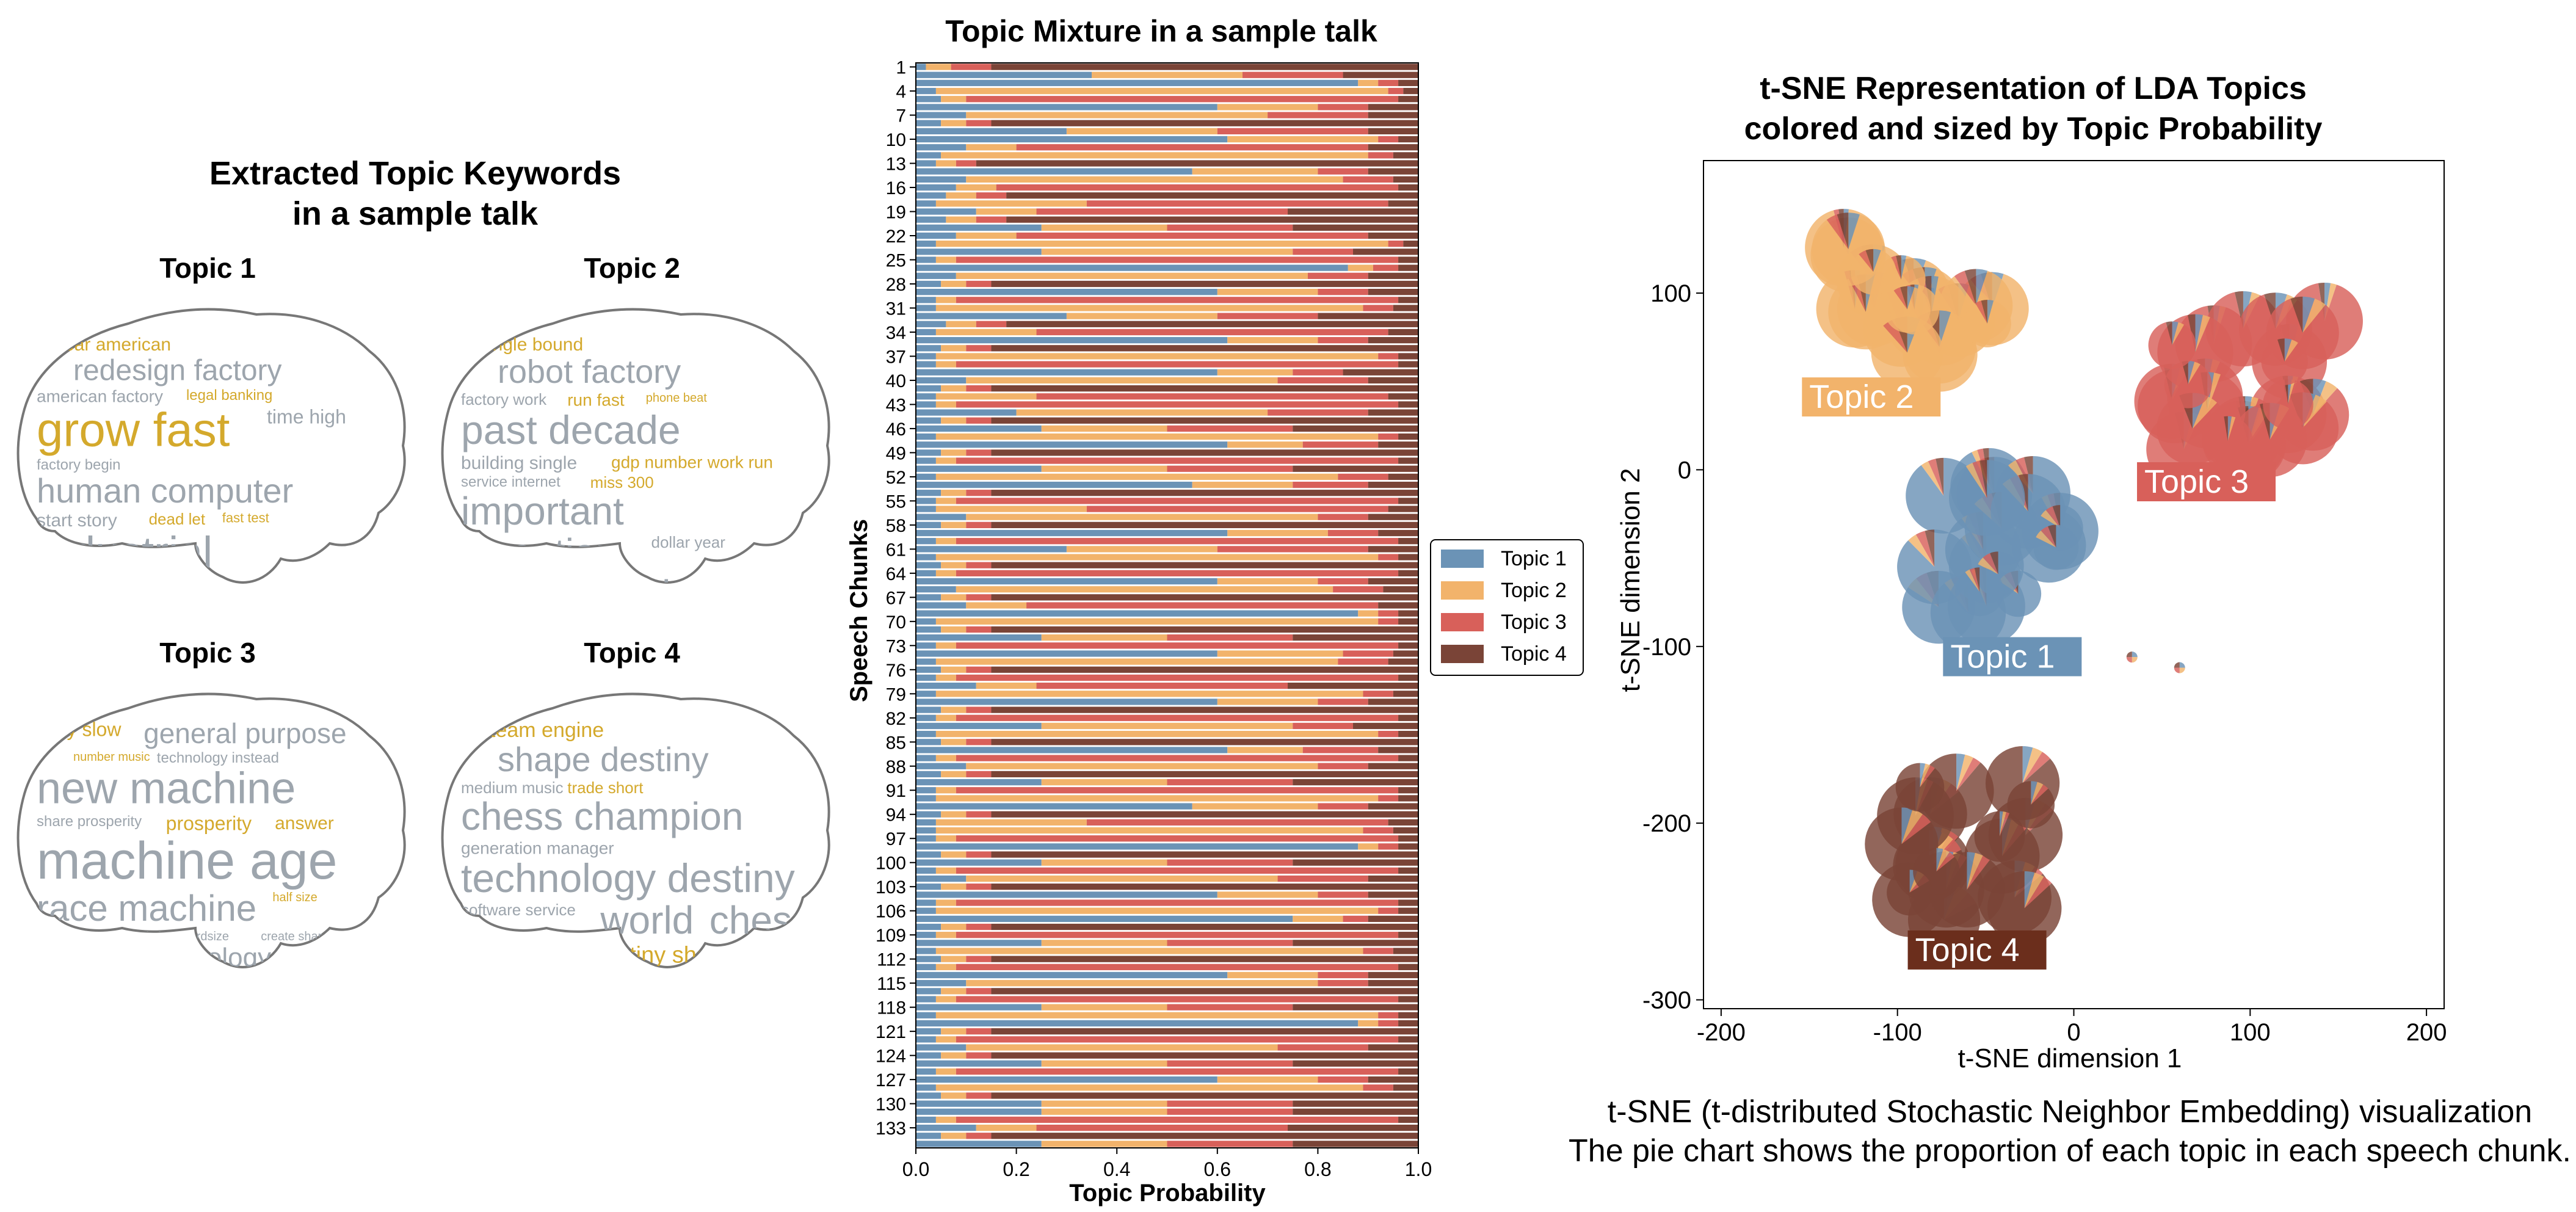  Describe the element at coordinates (286, 632) in the screenshot. I see `wordcloud-keyword: story 120` at that location.